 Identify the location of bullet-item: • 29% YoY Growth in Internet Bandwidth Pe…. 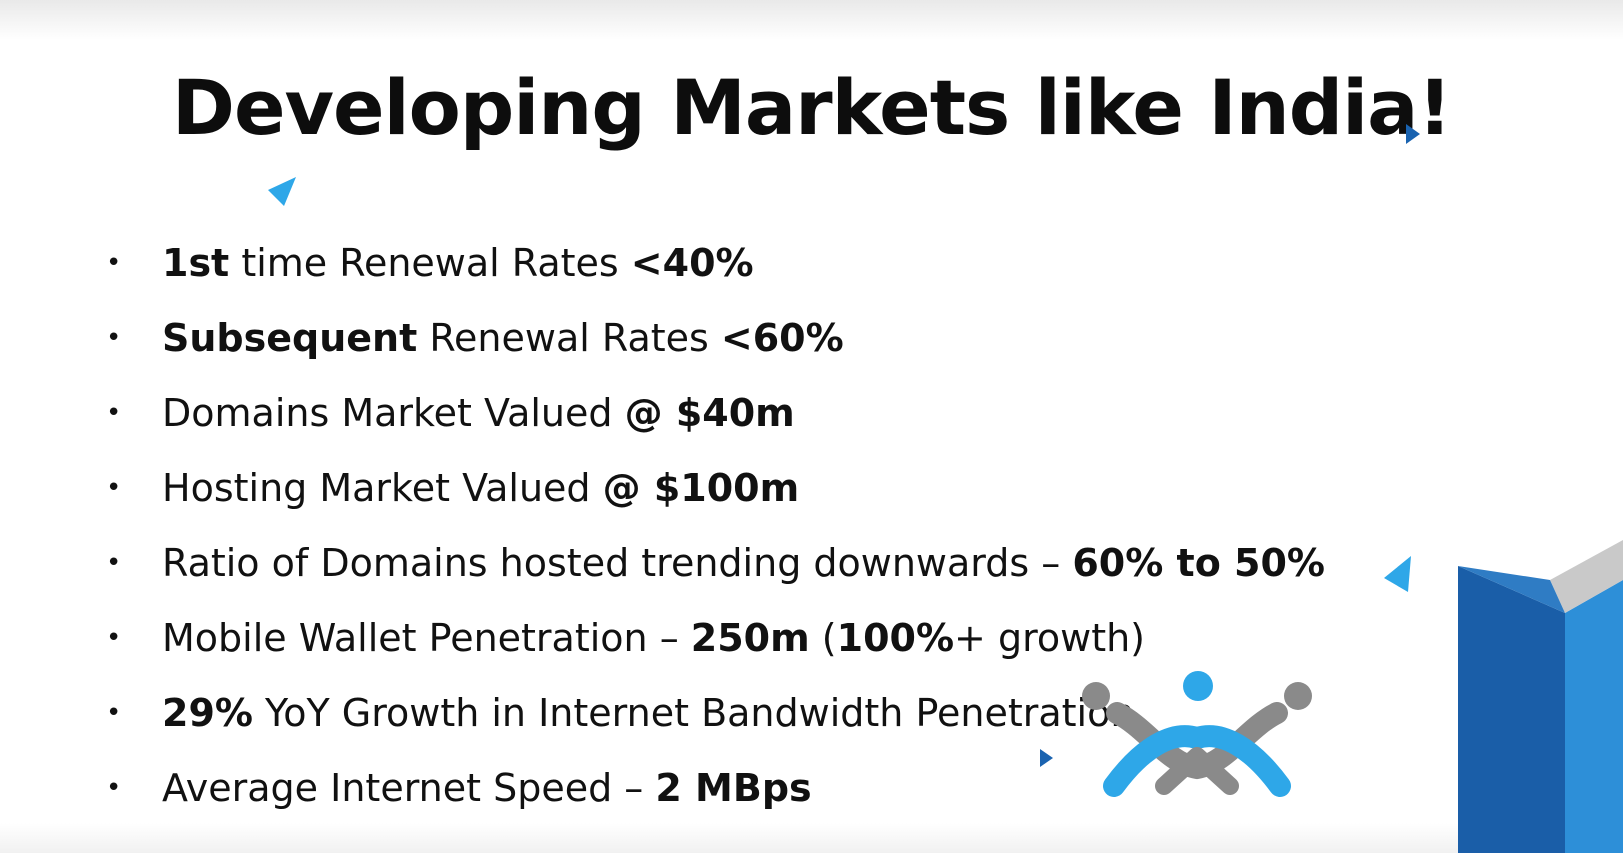
(712, 713).